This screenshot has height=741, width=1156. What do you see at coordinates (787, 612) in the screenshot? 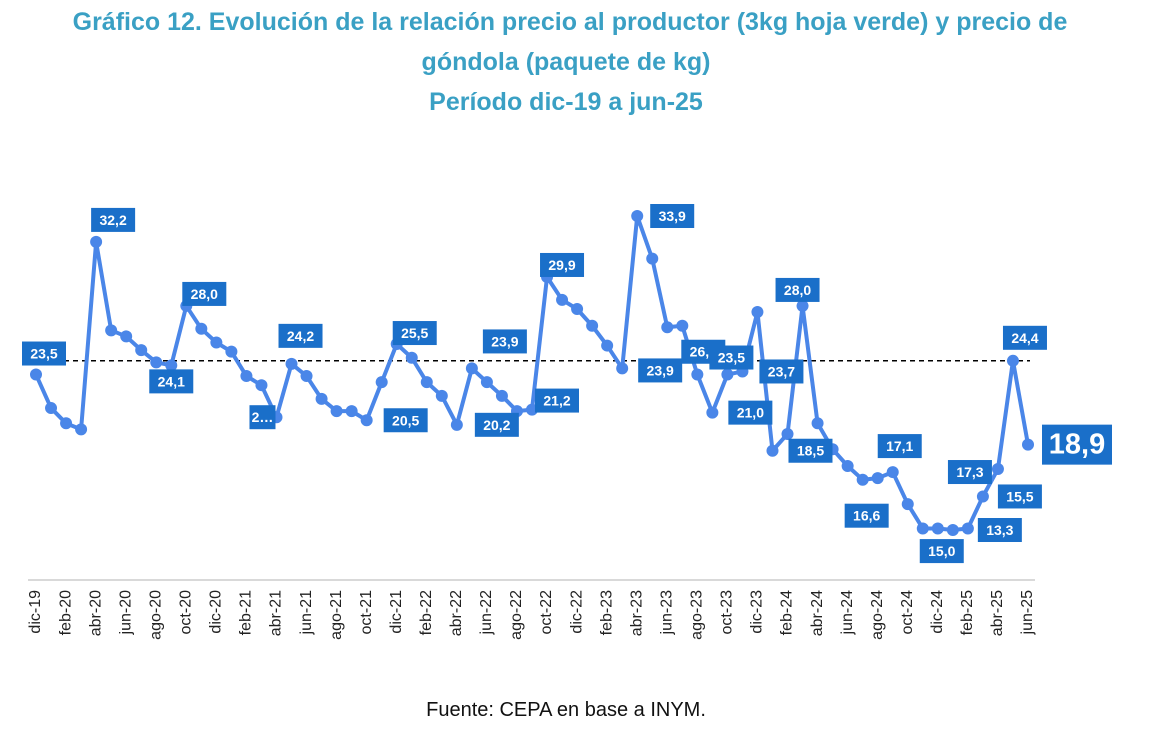
I see `x-tick-label: feb-24` at bounding box center [787, 612].